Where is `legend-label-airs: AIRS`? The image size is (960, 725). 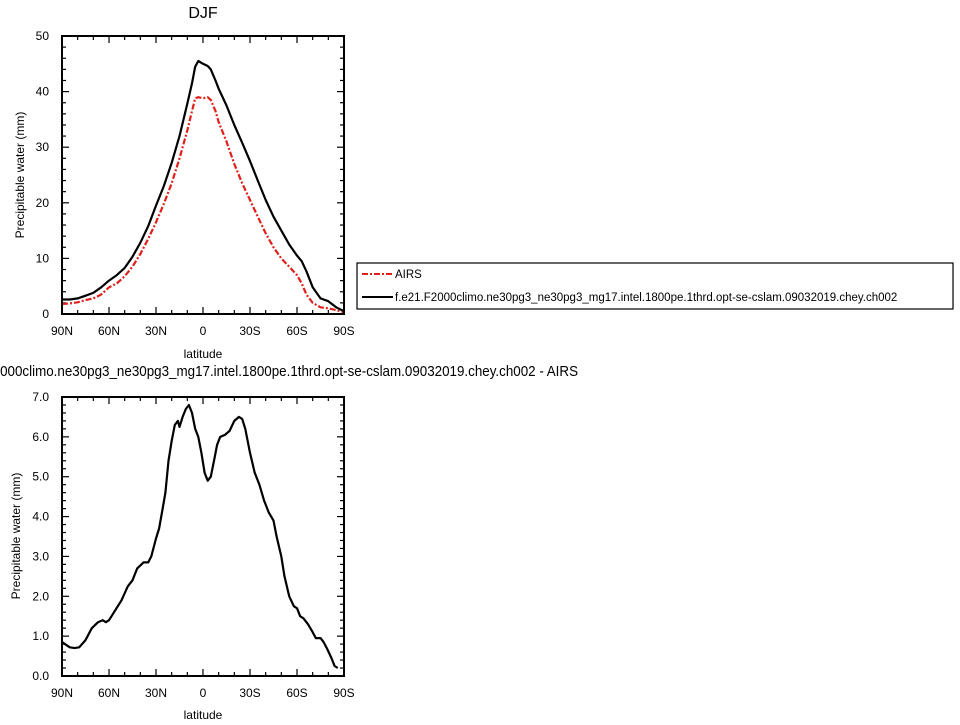
legend-label-airs: AIRS is located at coordinates (408, 275).